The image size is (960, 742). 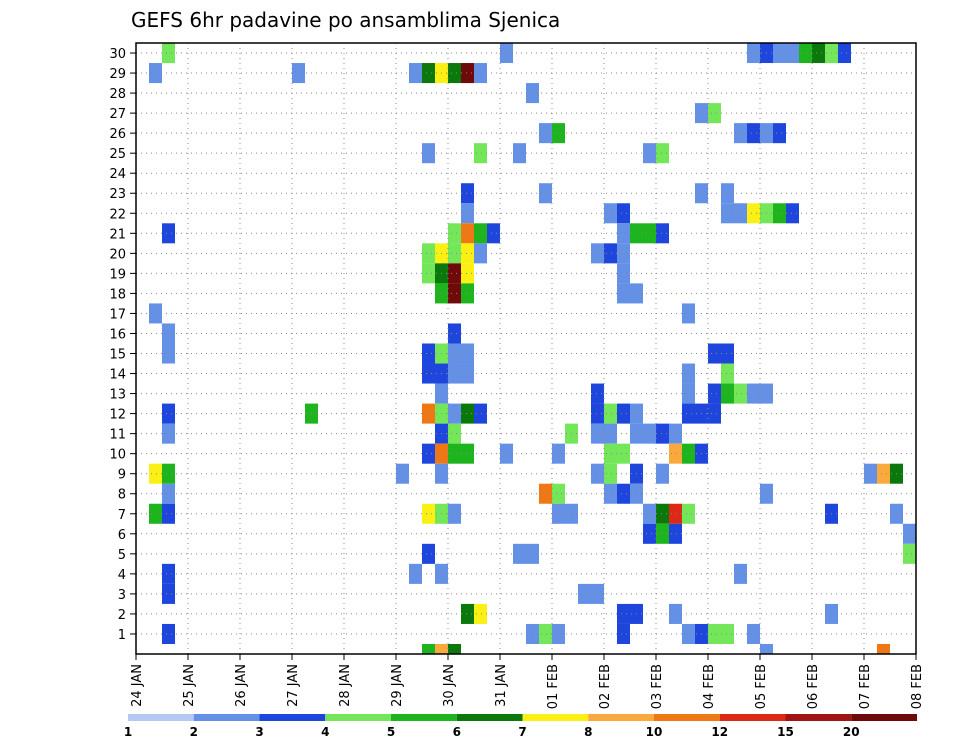 What do you see at coordinates (501, 685) in the screenshot?
I see `x-tick-label: 31 JAN` at bounding box center [501, 685].